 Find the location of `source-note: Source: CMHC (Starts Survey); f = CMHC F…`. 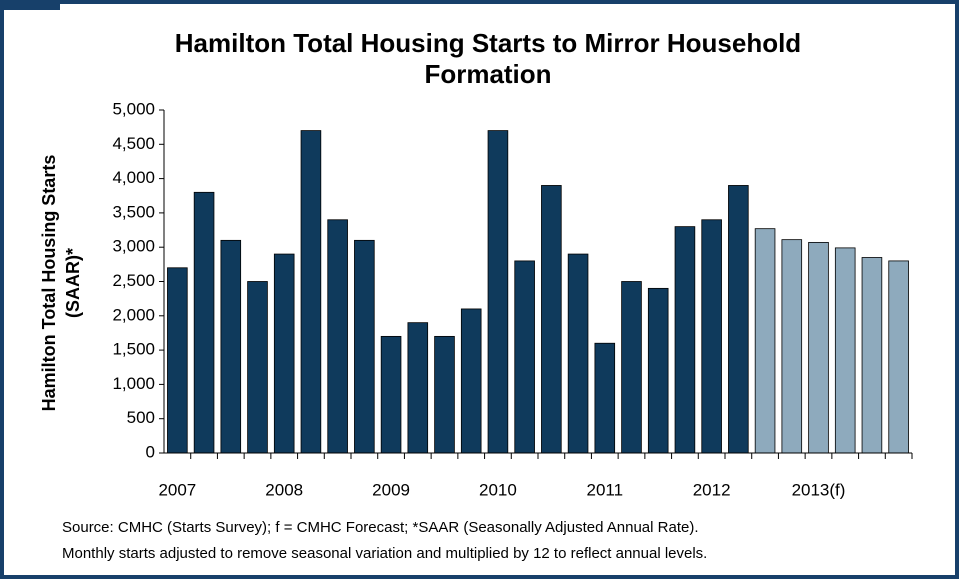

source-note: Source: CMHC (Starts Survey); f = CMHC F… is located at coordinates (380, 527).